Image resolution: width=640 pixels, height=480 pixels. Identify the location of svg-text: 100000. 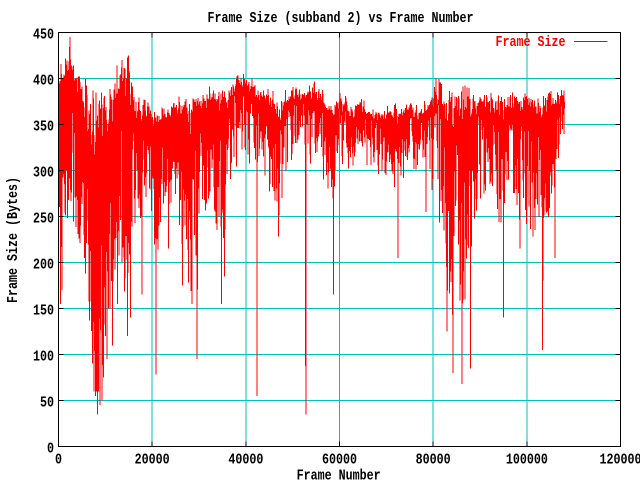
(527, 460).